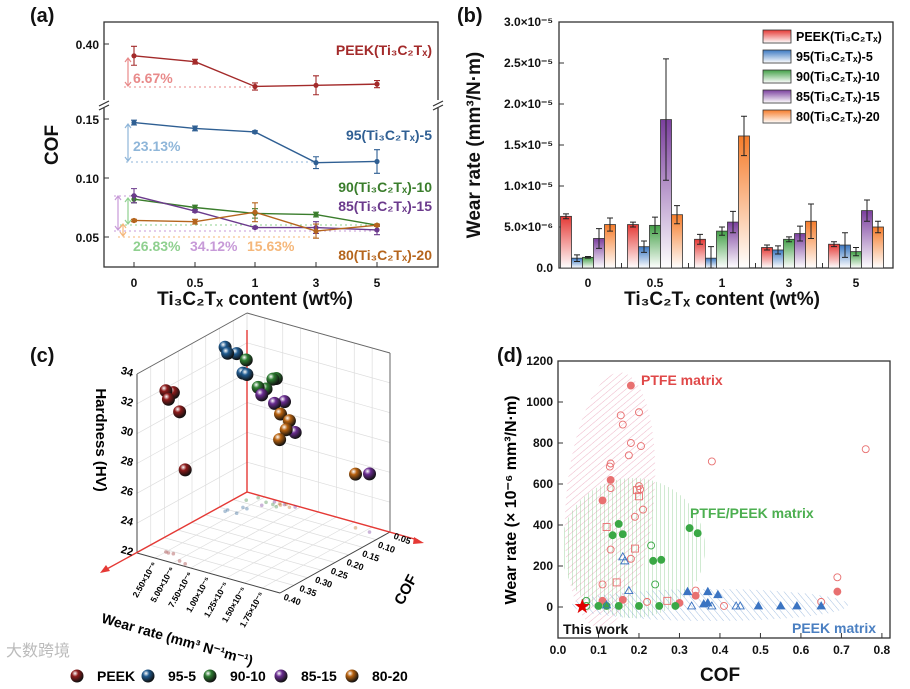 The height and width of the screenshot is (689, 910). Describe the element at coordinates (838, 117) in the screenshot. I see `legend-label: 80(Ti₃C₂Tₓ)-20` at that location.